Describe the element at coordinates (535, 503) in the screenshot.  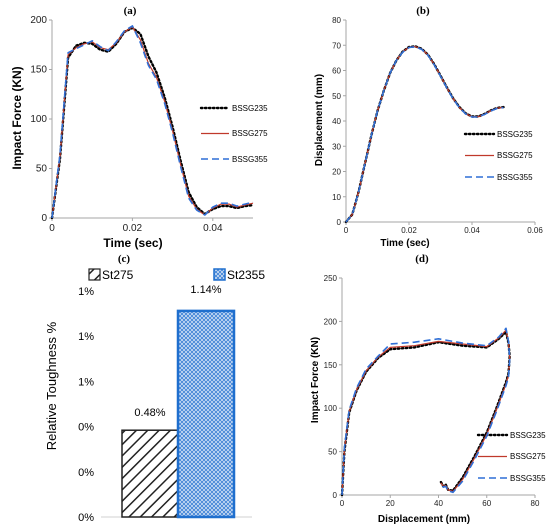
I see `chart-d-x-tick-label: 80` at that location.